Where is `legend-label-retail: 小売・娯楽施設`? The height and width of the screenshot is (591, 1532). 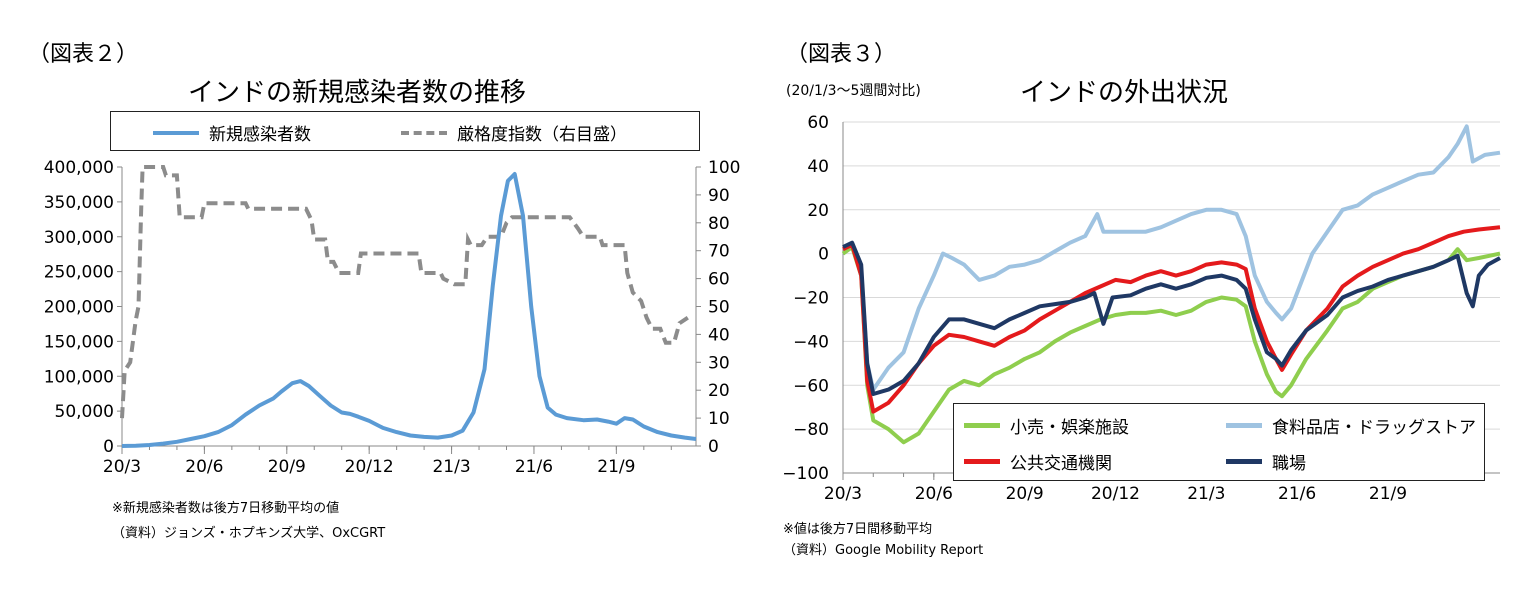 legend-label-retail: 小売・娯楽施設 is located at coordinates (1069, 428).